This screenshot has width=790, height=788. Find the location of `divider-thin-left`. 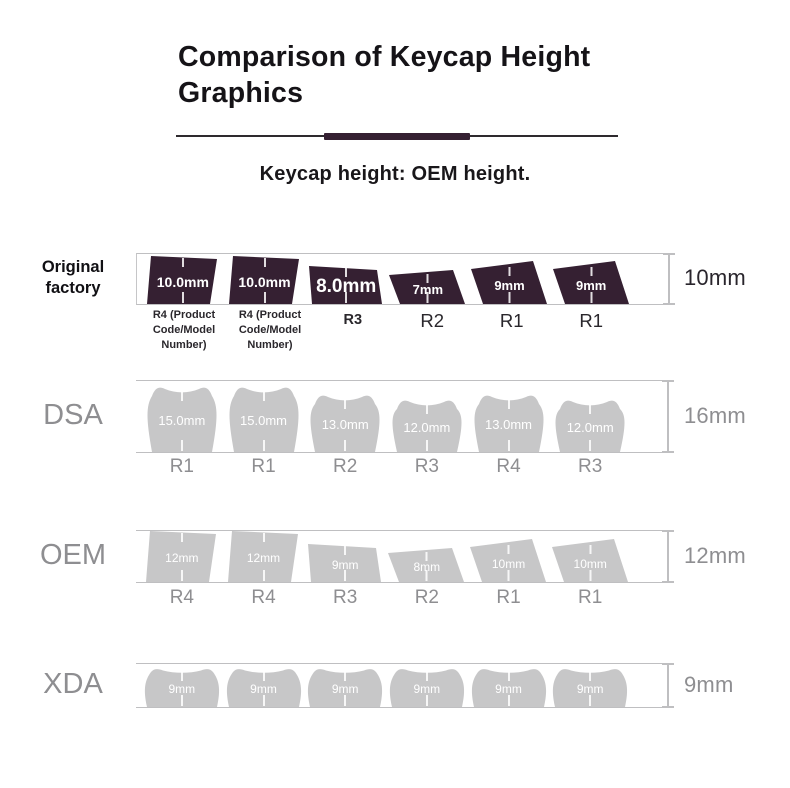

divider-thin-left is located at coordinates (250, 136).